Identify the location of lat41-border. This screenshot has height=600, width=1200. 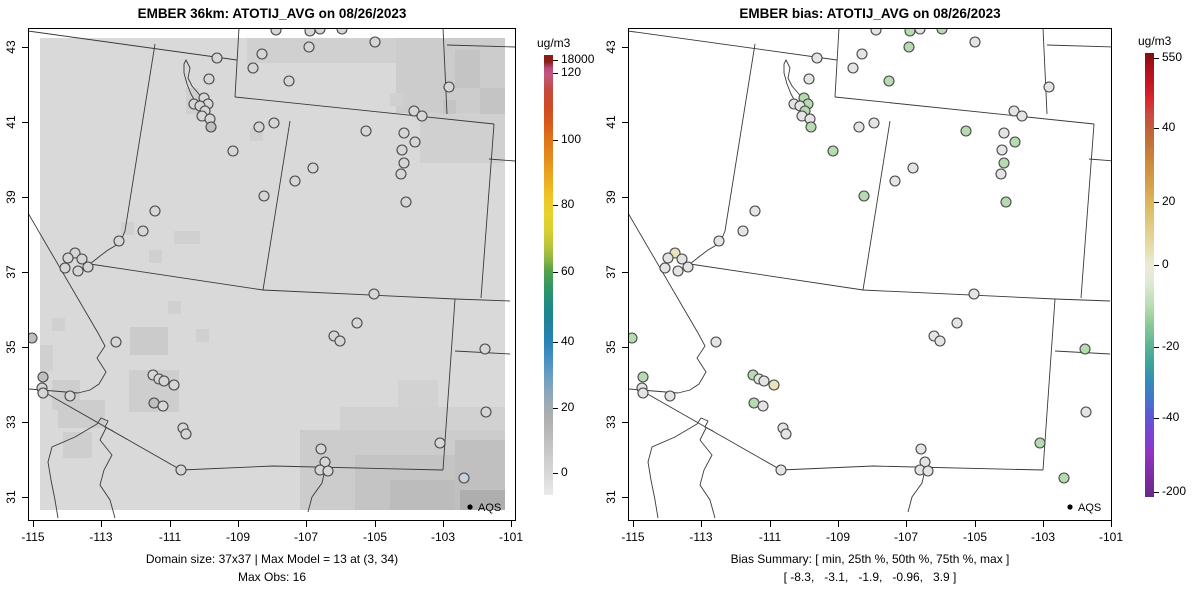
(364, 110).